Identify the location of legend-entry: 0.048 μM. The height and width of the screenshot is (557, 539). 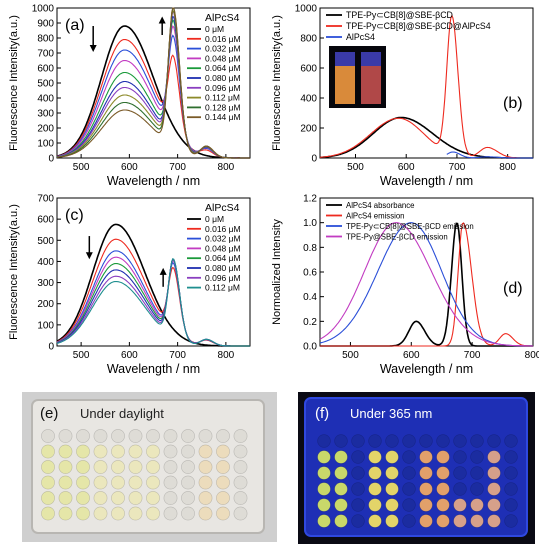
(223, 248).